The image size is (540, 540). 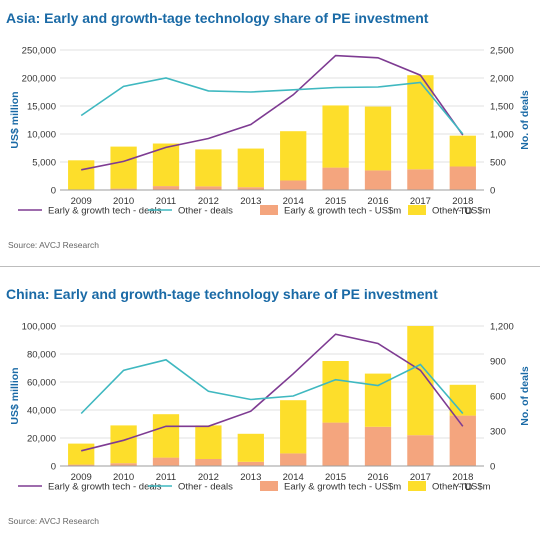 I want to click on y2-tick-label: 300, so click(x=498, y=432).